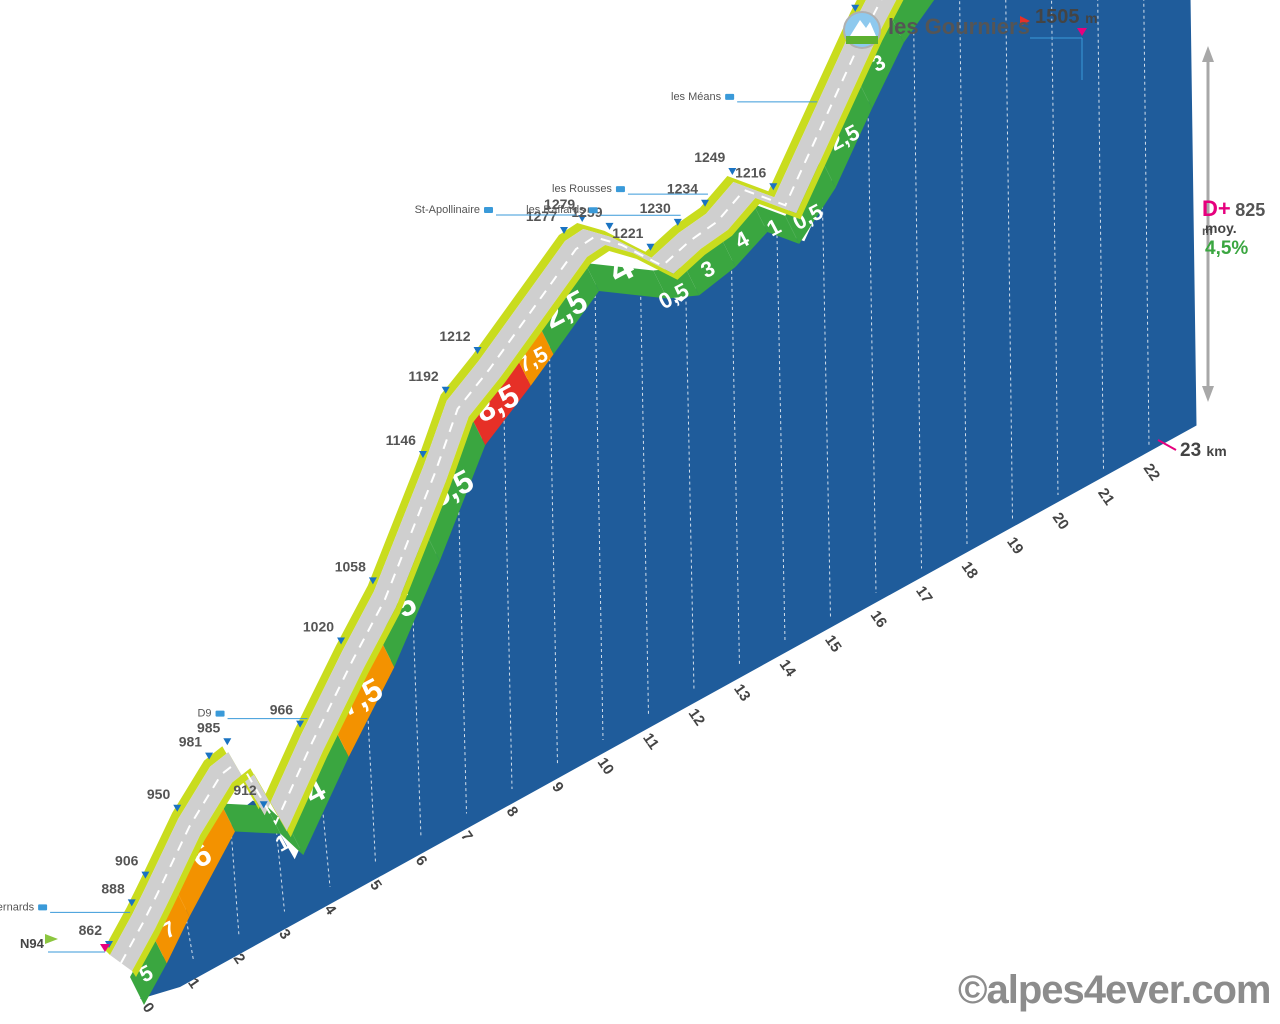 The height and width of the screenshot is (1024, 1280). Describe the element at coordinates (1082, 32) in the screenshot. I see `summit-marker-icon` at that location.